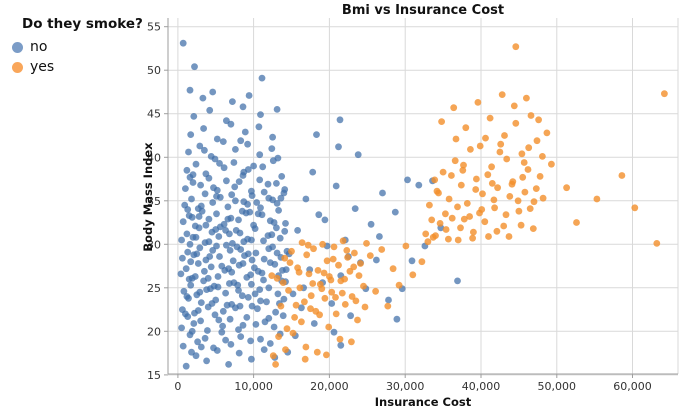 The height and width of the screenshot is (414, 681). Describe the element at coordinates (154, 244) in the screenshot. I see `y-tick-label: 30` at that location.